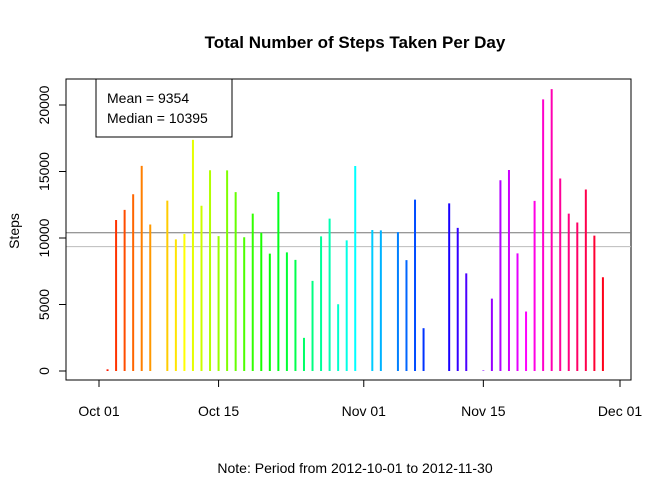 This screenshot has height=480, width=672. Describe the element at coordinates (620, 411) in the screenshot. I see `x-tick-label: Dec 01` at that location.